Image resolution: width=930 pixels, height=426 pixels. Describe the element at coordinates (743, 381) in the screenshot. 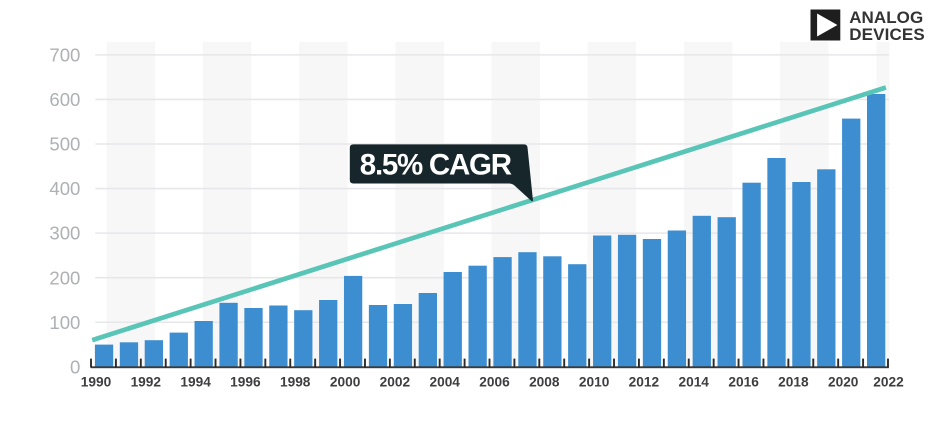

I see `svg-text: 2016` at that location.